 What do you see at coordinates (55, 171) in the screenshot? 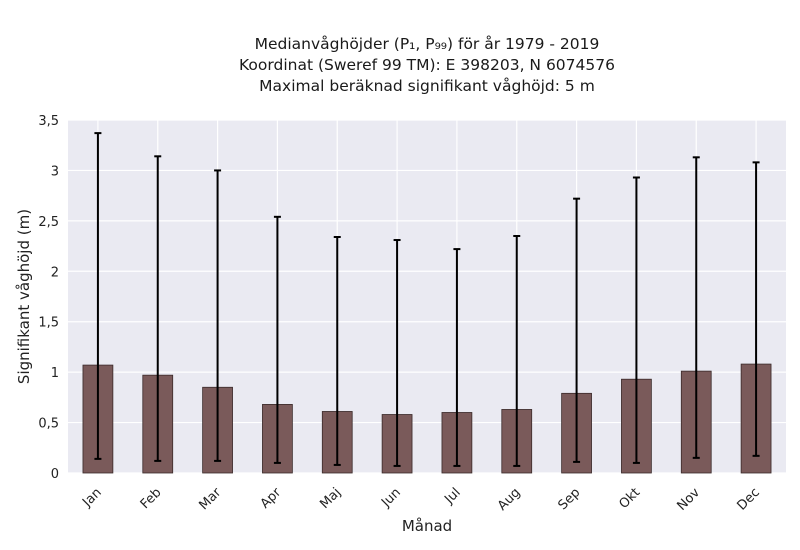
I see `y-tick-label: 3` at bounding box center [55, 171].